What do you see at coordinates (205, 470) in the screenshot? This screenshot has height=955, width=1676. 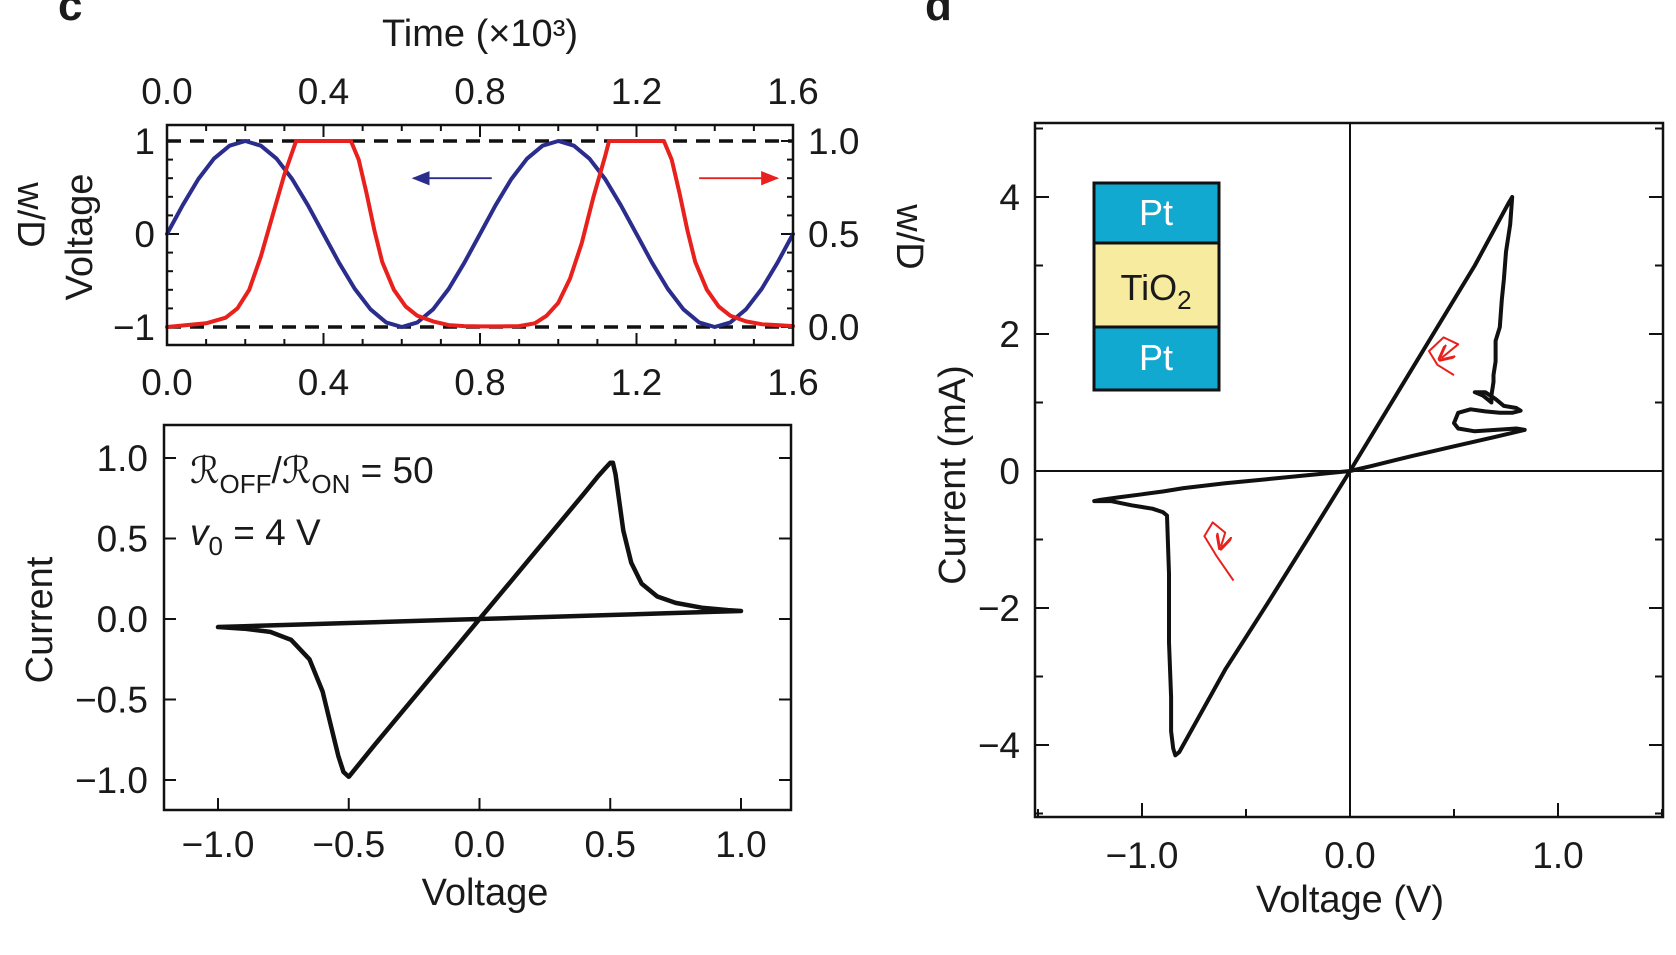 I see `annotation-r-off: ℛ` at bounding box center [205, 470].